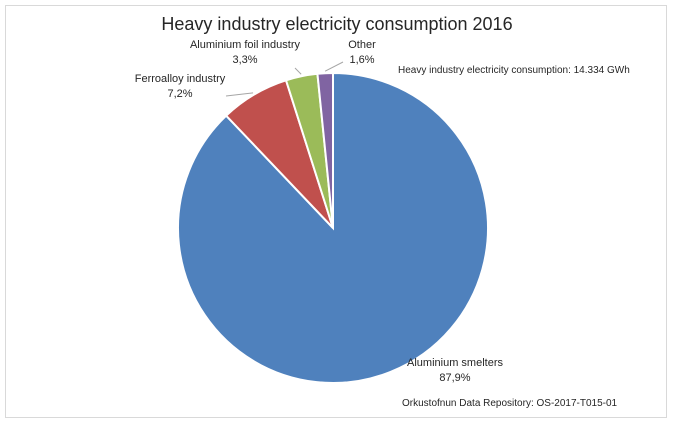 The image size is (674, 425). What do you see at coordinates (298, 71) in the screenshot?
I see `leader-line-aluminium-foil-industry` at bounding box center [298, 71].